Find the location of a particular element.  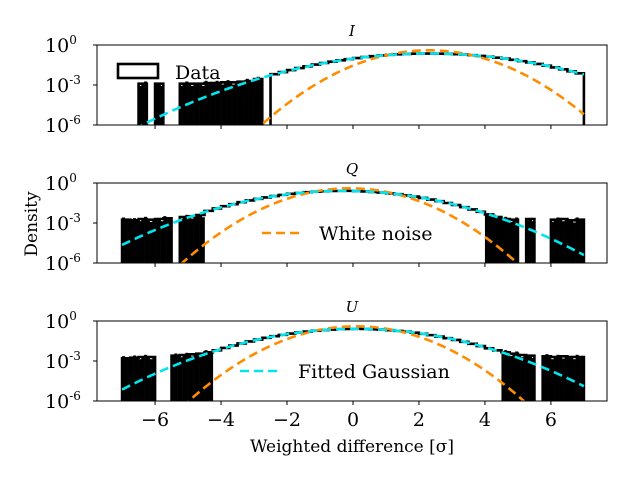

x-tick-label: 6 is located at coordinates (551, 420).